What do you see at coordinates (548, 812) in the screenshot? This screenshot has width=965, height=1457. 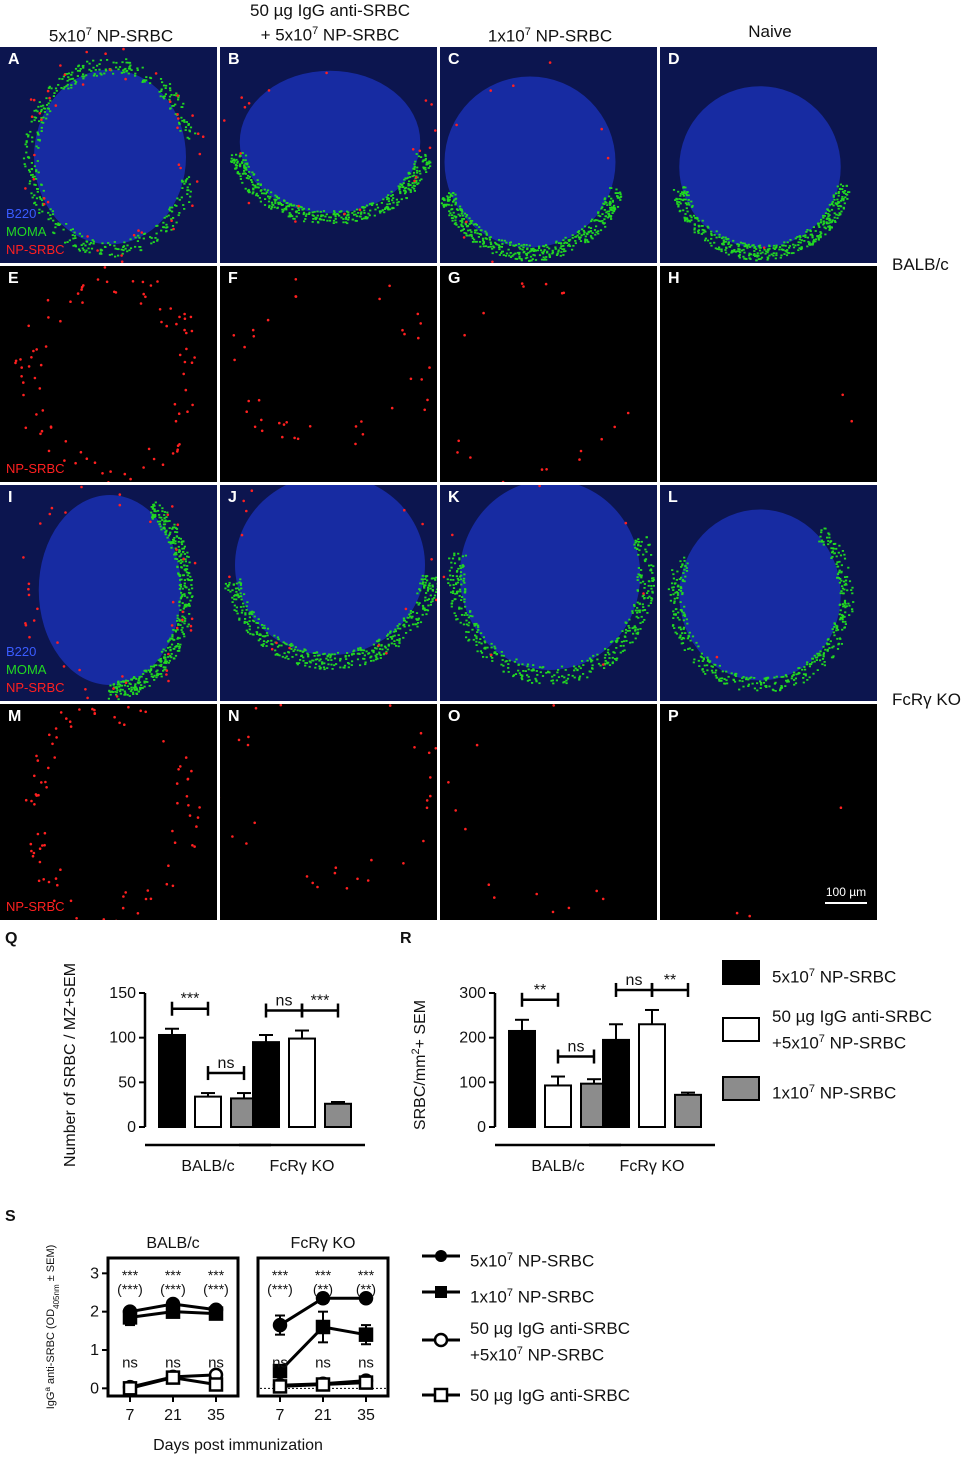 I see `micrograph-panel: O` at bounding box center [548, 812].